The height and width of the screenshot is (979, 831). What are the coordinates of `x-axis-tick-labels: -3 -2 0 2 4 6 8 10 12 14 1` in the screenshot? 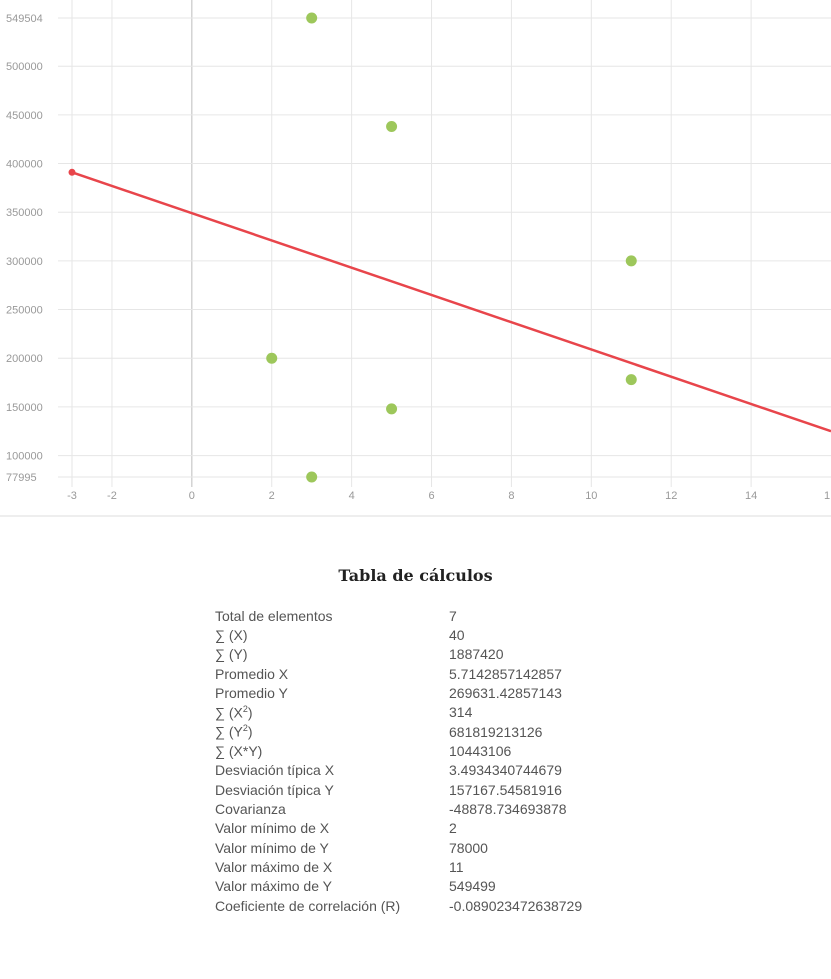 It's located at (448, 496).